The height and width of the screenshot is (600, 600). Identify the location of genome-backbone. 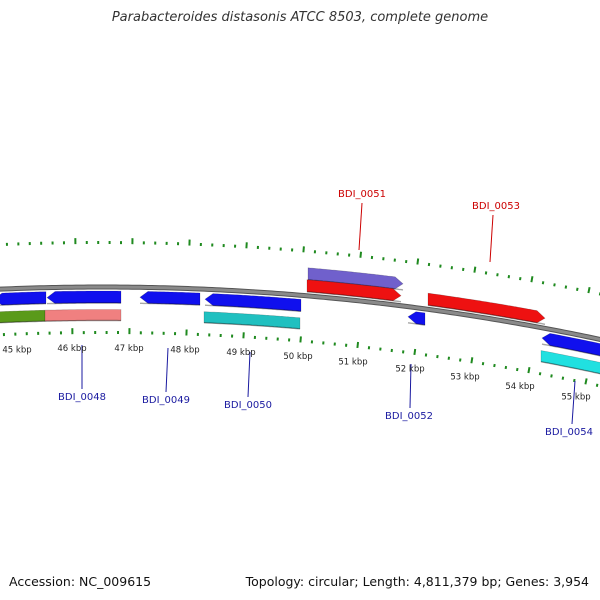
(300, 313).